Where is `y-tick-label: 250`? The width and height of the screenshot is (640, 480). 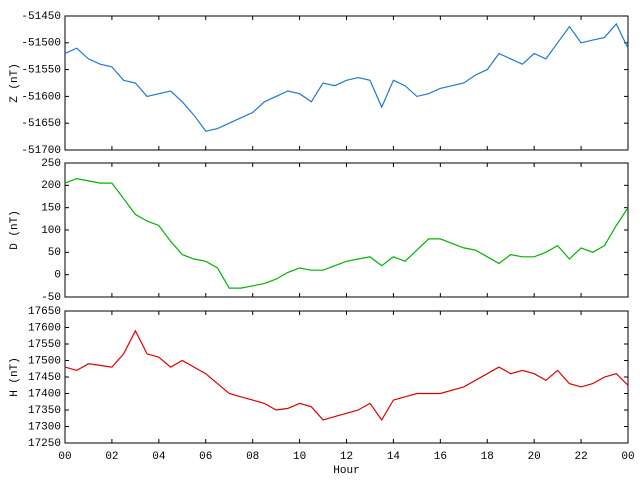 y-tick-label: 250 is located at coordinates (51, 164).